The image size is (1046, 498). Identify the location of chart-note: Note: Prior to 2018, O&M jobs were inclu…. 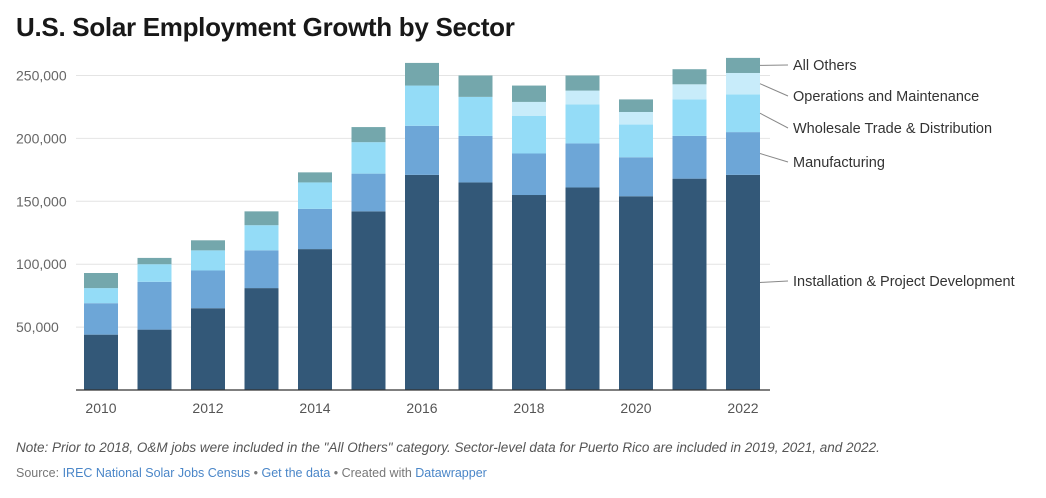
(448, 447).